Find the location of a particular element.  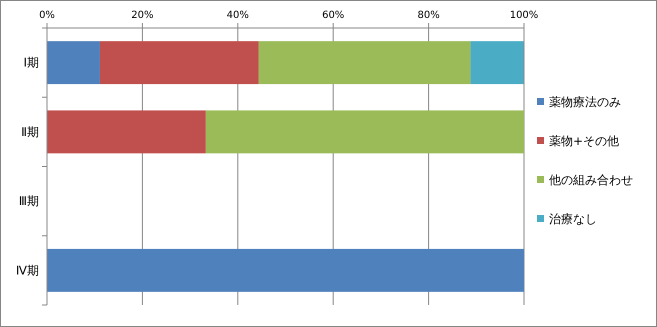

legend-label: 他の組み合わせ is located at coordinates (591, 180).